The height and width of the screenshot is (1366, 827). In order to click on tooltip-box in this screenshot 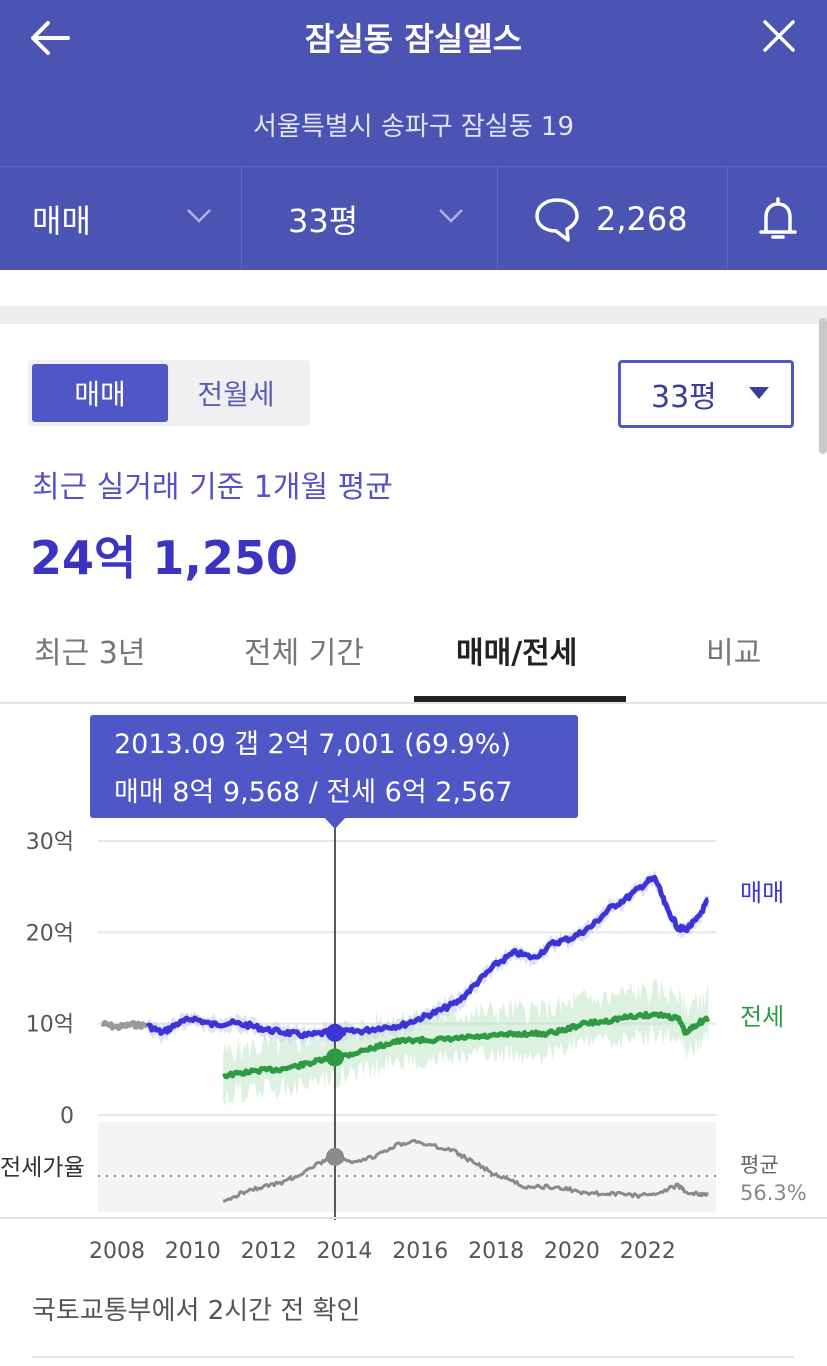, I will do `click(334, 766)`.